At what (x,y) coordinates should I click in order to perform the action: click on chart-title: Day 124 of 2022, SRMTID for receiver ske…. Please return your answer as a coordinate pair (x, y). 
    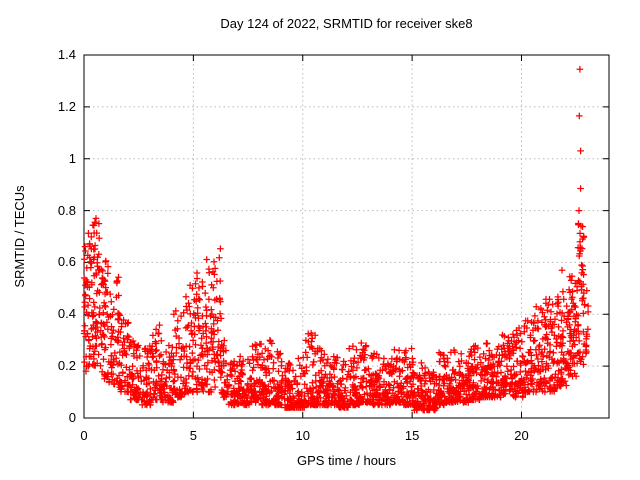
    Looking at the image, I should click on (346, 23).